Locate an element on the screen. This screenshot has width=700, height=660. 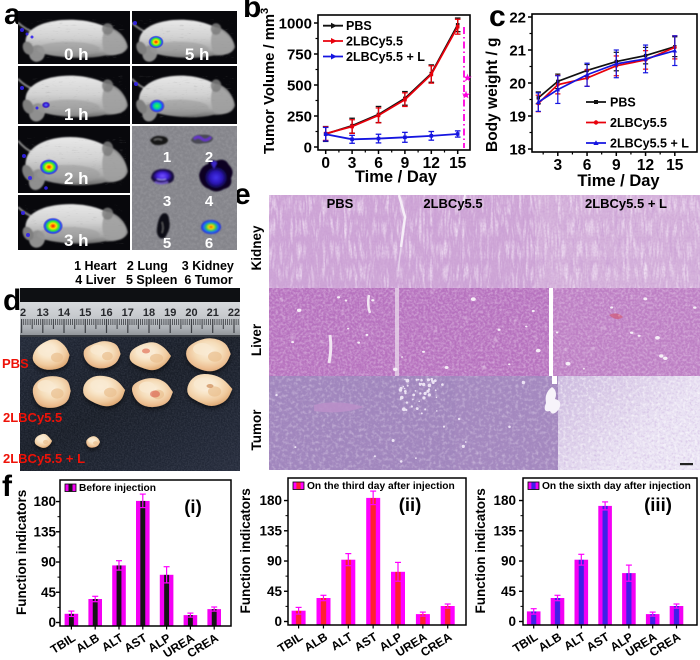
svg-text: 2 h is located at coordinates (76, 178).